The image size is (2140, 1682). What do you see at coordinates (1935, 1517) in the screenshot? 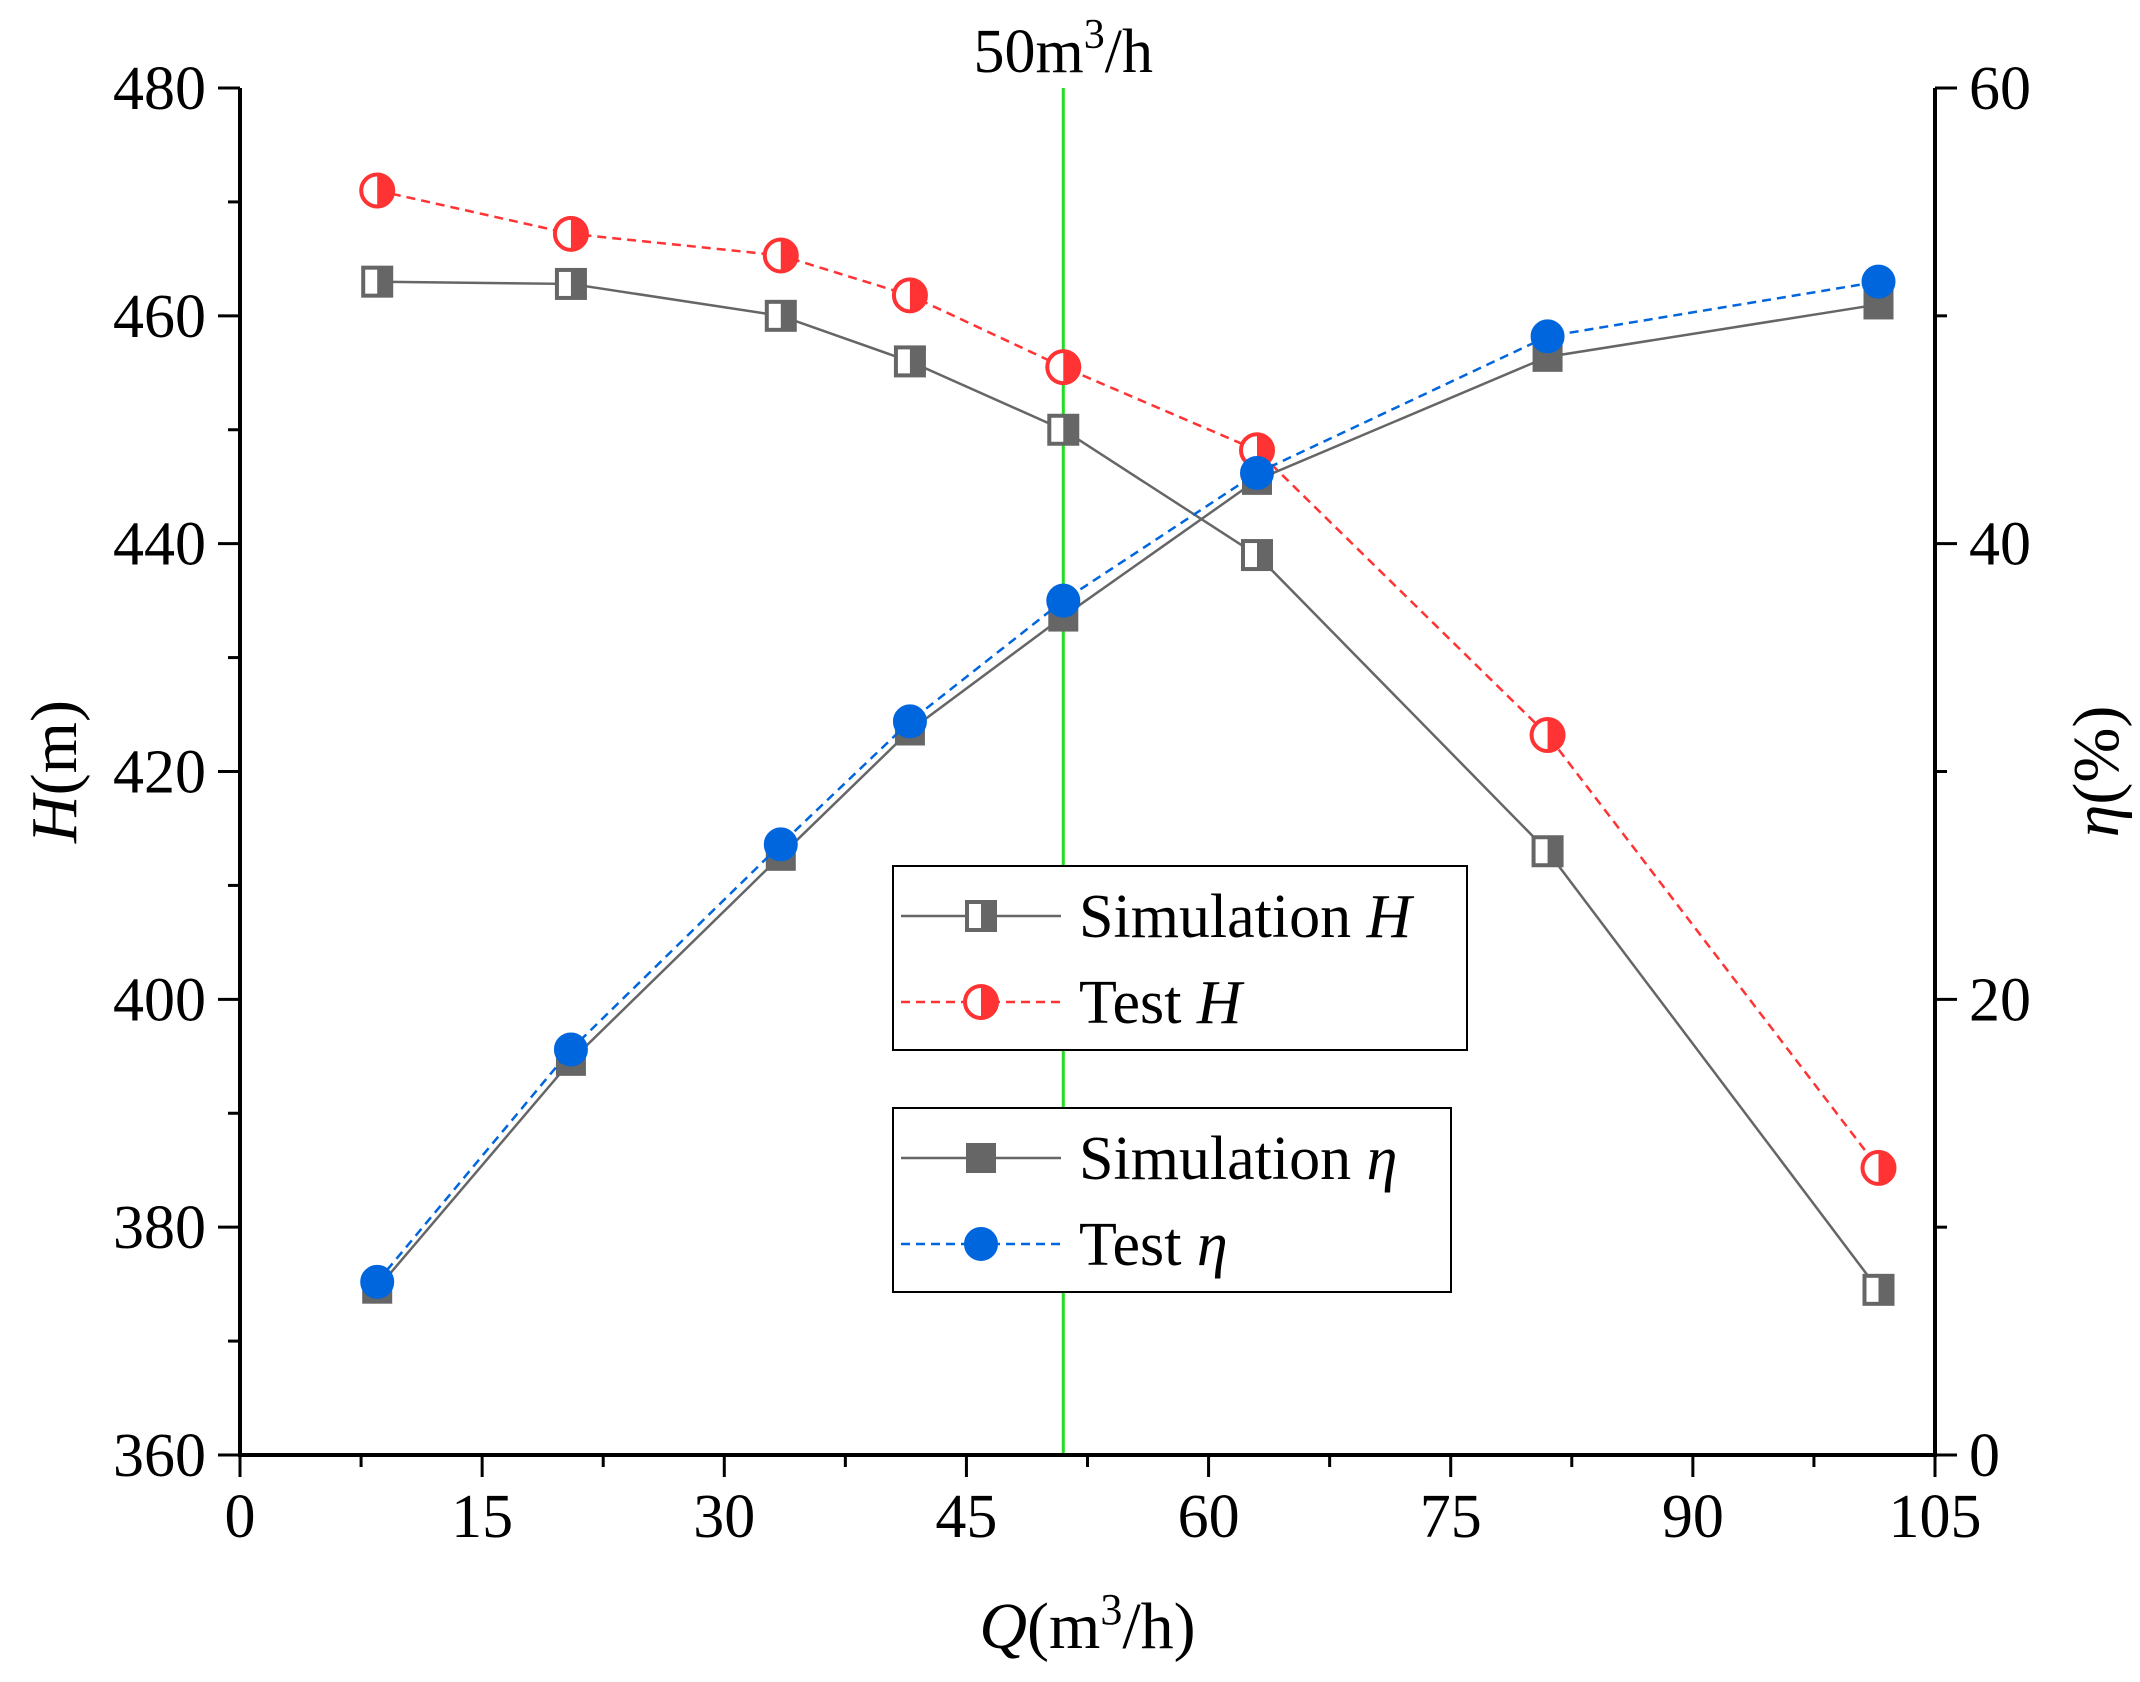
I see `x-tick-label-7: 105` at bounding box center [1935, 1517].